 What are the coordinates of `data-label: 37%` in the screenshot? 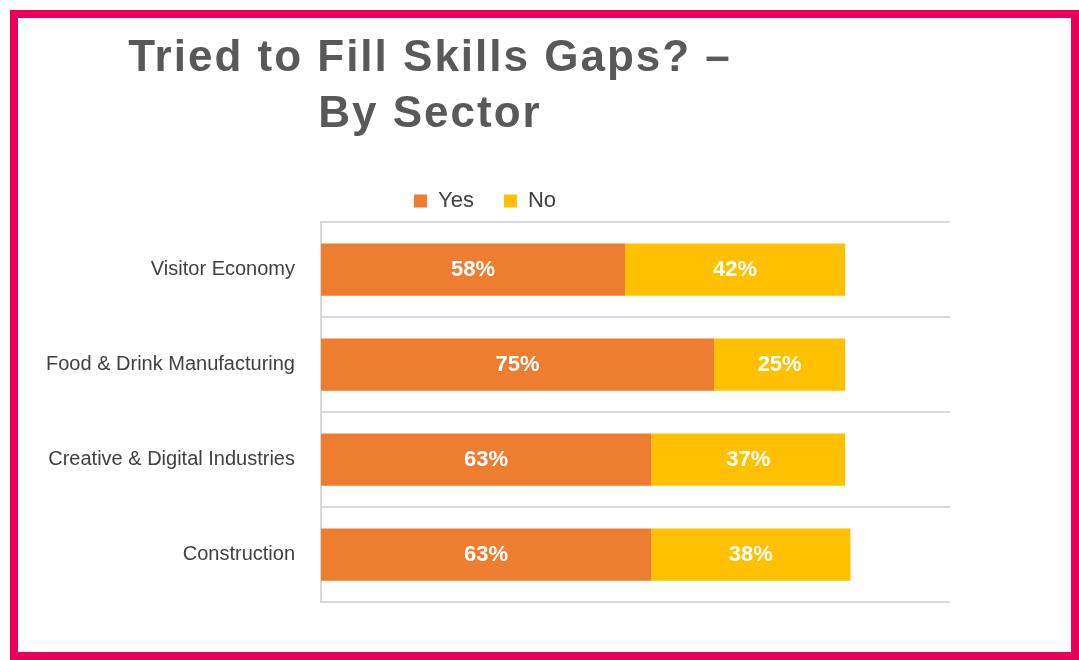 It's located at (748, 458).